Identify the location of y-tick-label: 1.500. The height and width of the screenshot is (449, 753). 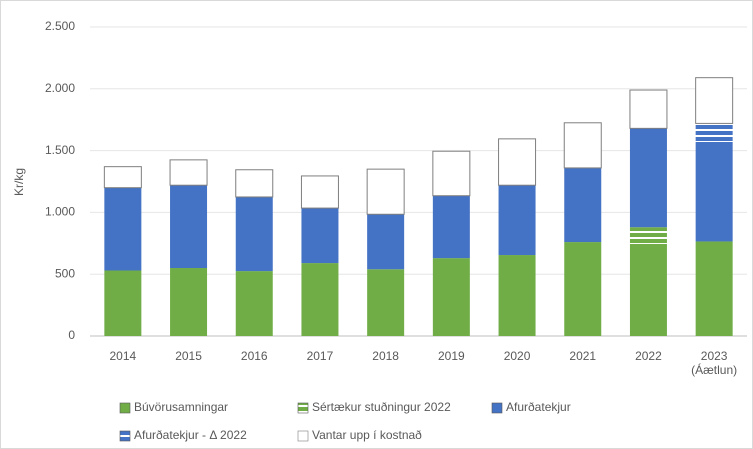
(60, 150).